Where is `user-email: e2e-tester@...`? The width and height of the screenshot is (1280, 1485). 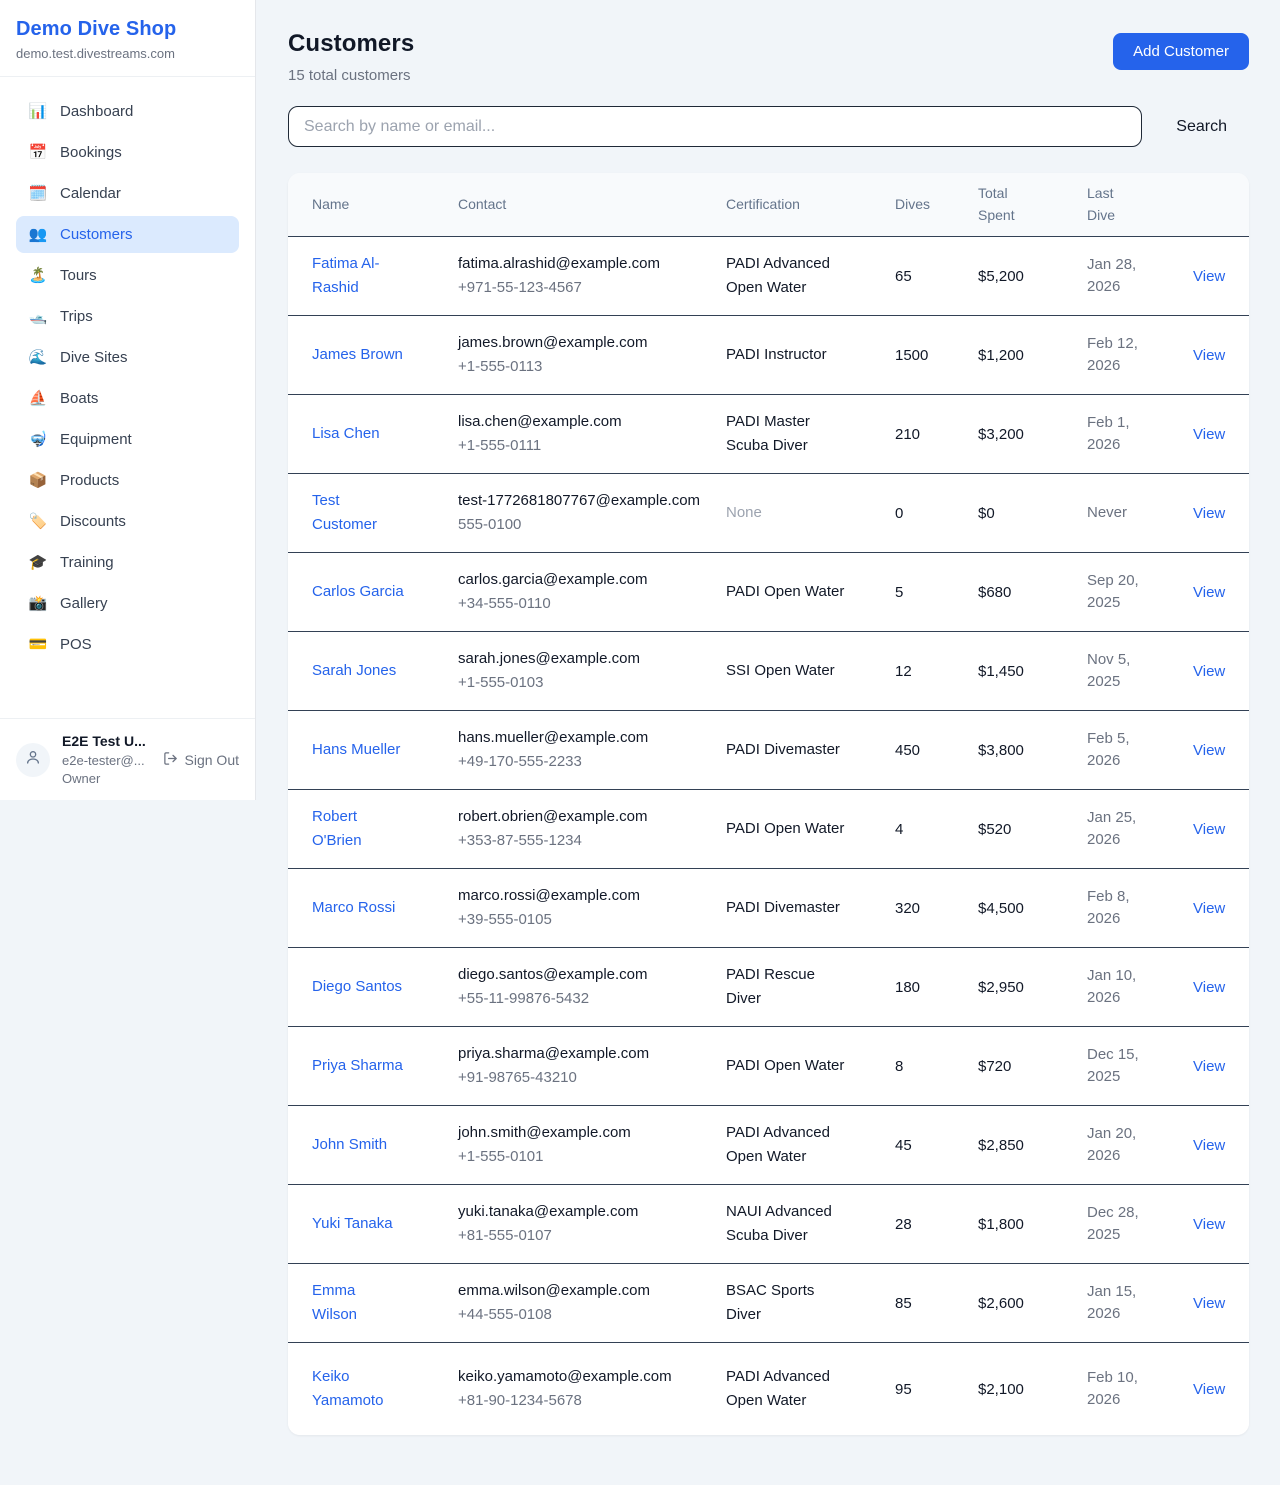 user-email: e2e-tester@... is located at coordinates (103, 760).